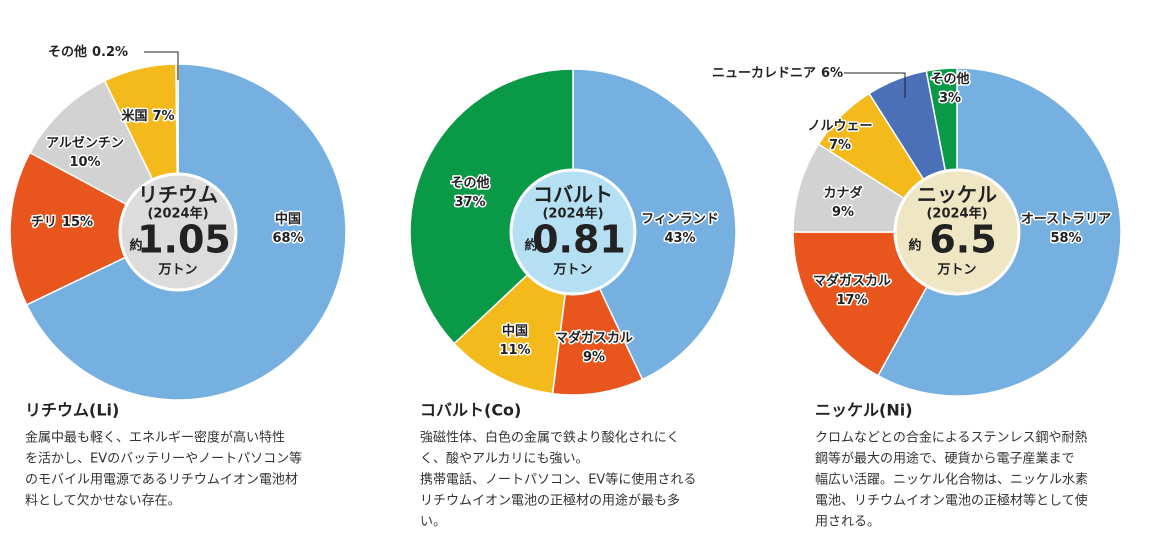  I want to click on center-name: ニッケル, so click(957, 195).